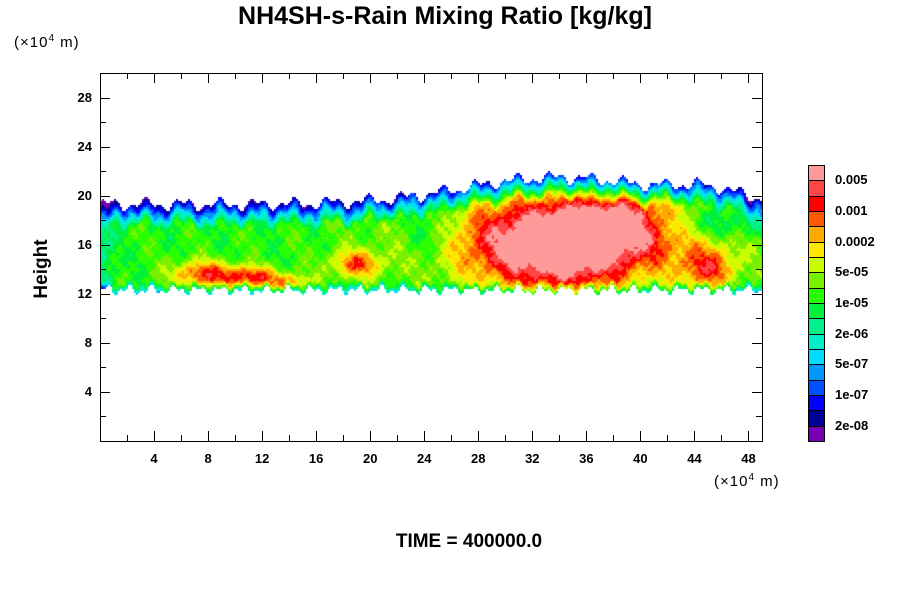  Describe the element at coordinates (640, 458) in the screenshot. I see `x-tick-label: 40` at that location.